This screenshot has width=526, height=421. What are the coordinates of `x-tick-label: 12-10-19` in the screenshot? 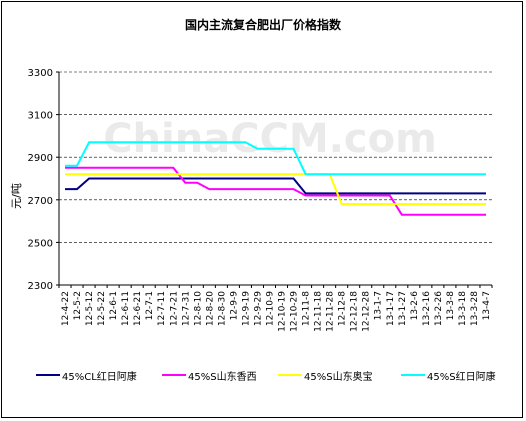 It's located at (283, 311).